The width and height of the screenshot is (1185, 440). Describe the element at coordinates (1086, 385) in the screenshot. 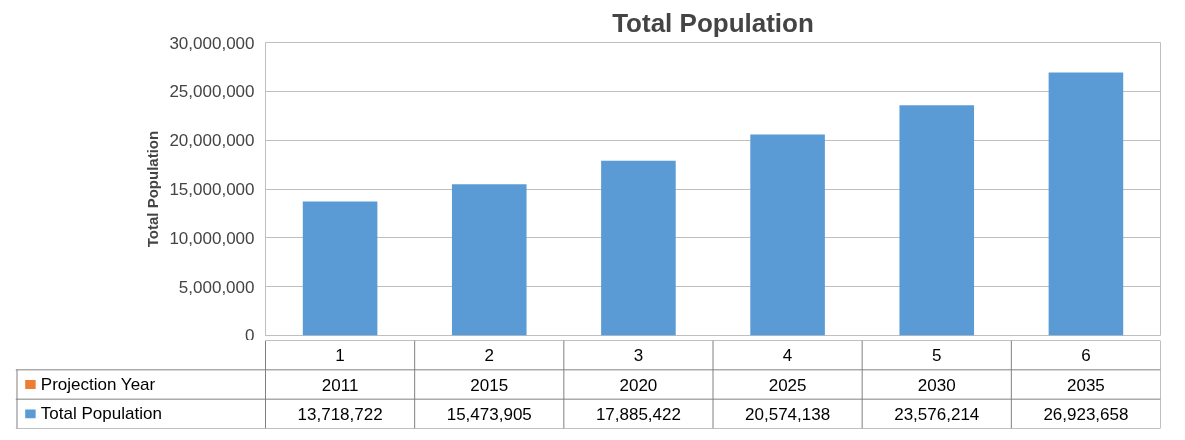

I see `data-label: 2035` at that location.